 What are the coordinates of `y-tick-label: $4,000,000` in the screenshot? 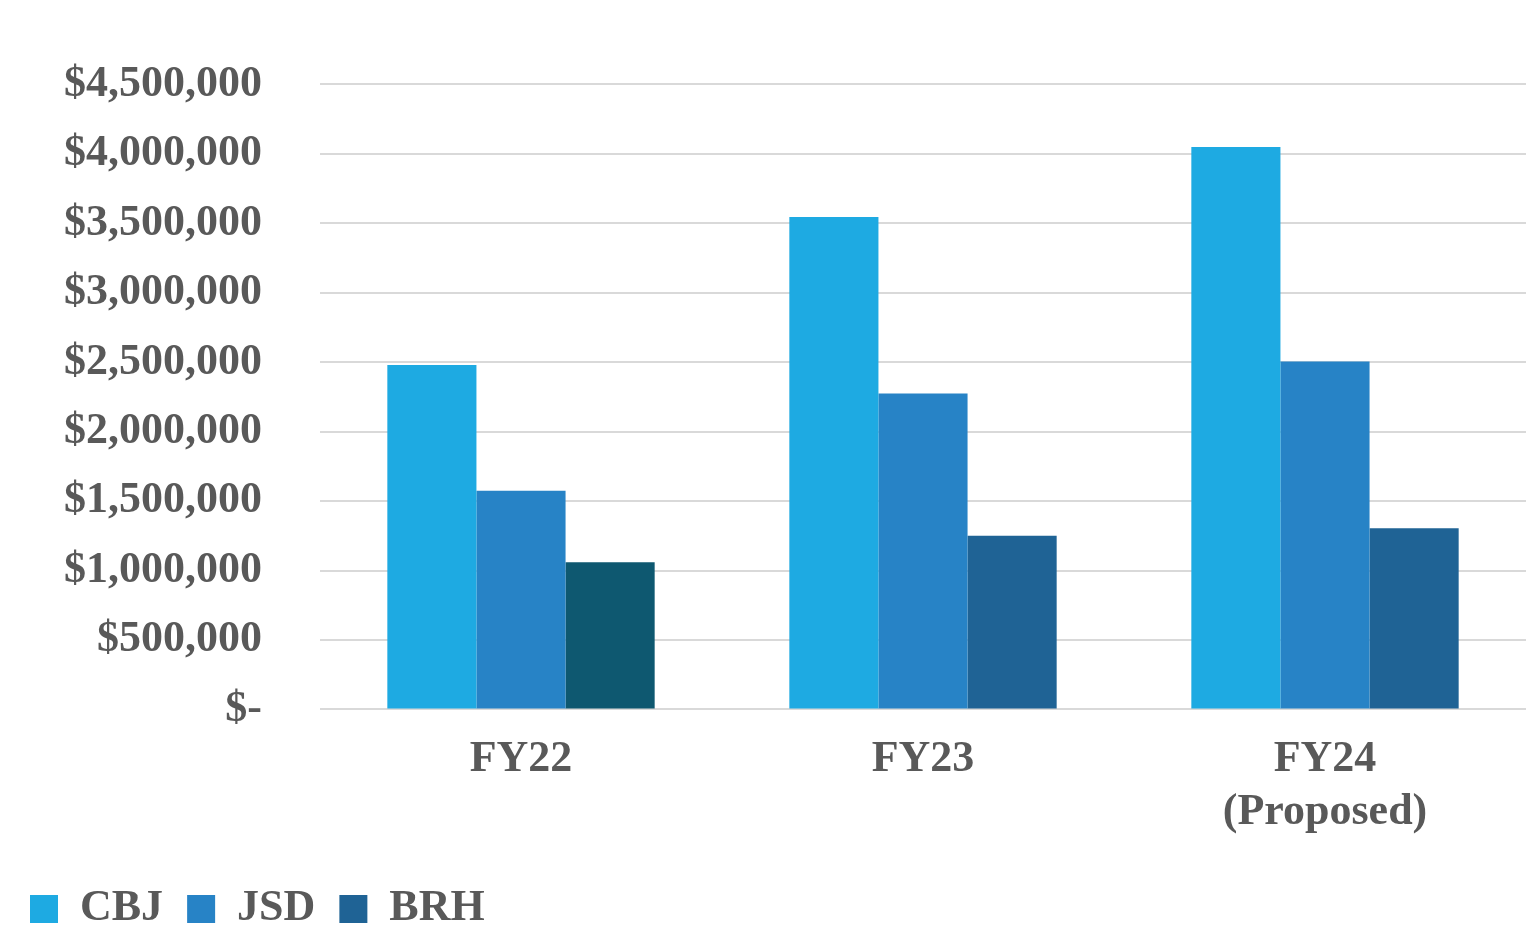 It's located at (163, 151).